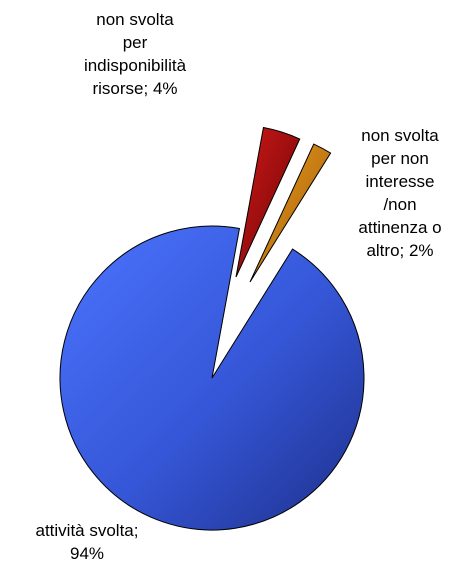 This screenshot has height=568, width=472. What do you see at coordinates (400, 204) in the screenshot?
I see `slice-label-line: /non` at bounding box center [400, 204].